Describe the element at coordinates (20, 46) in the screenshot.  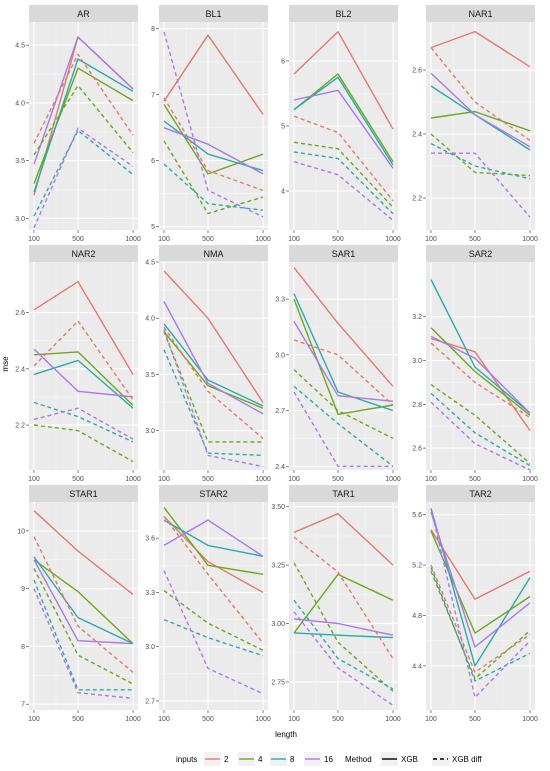
I see `y-tick-label: 4.5` at that location.